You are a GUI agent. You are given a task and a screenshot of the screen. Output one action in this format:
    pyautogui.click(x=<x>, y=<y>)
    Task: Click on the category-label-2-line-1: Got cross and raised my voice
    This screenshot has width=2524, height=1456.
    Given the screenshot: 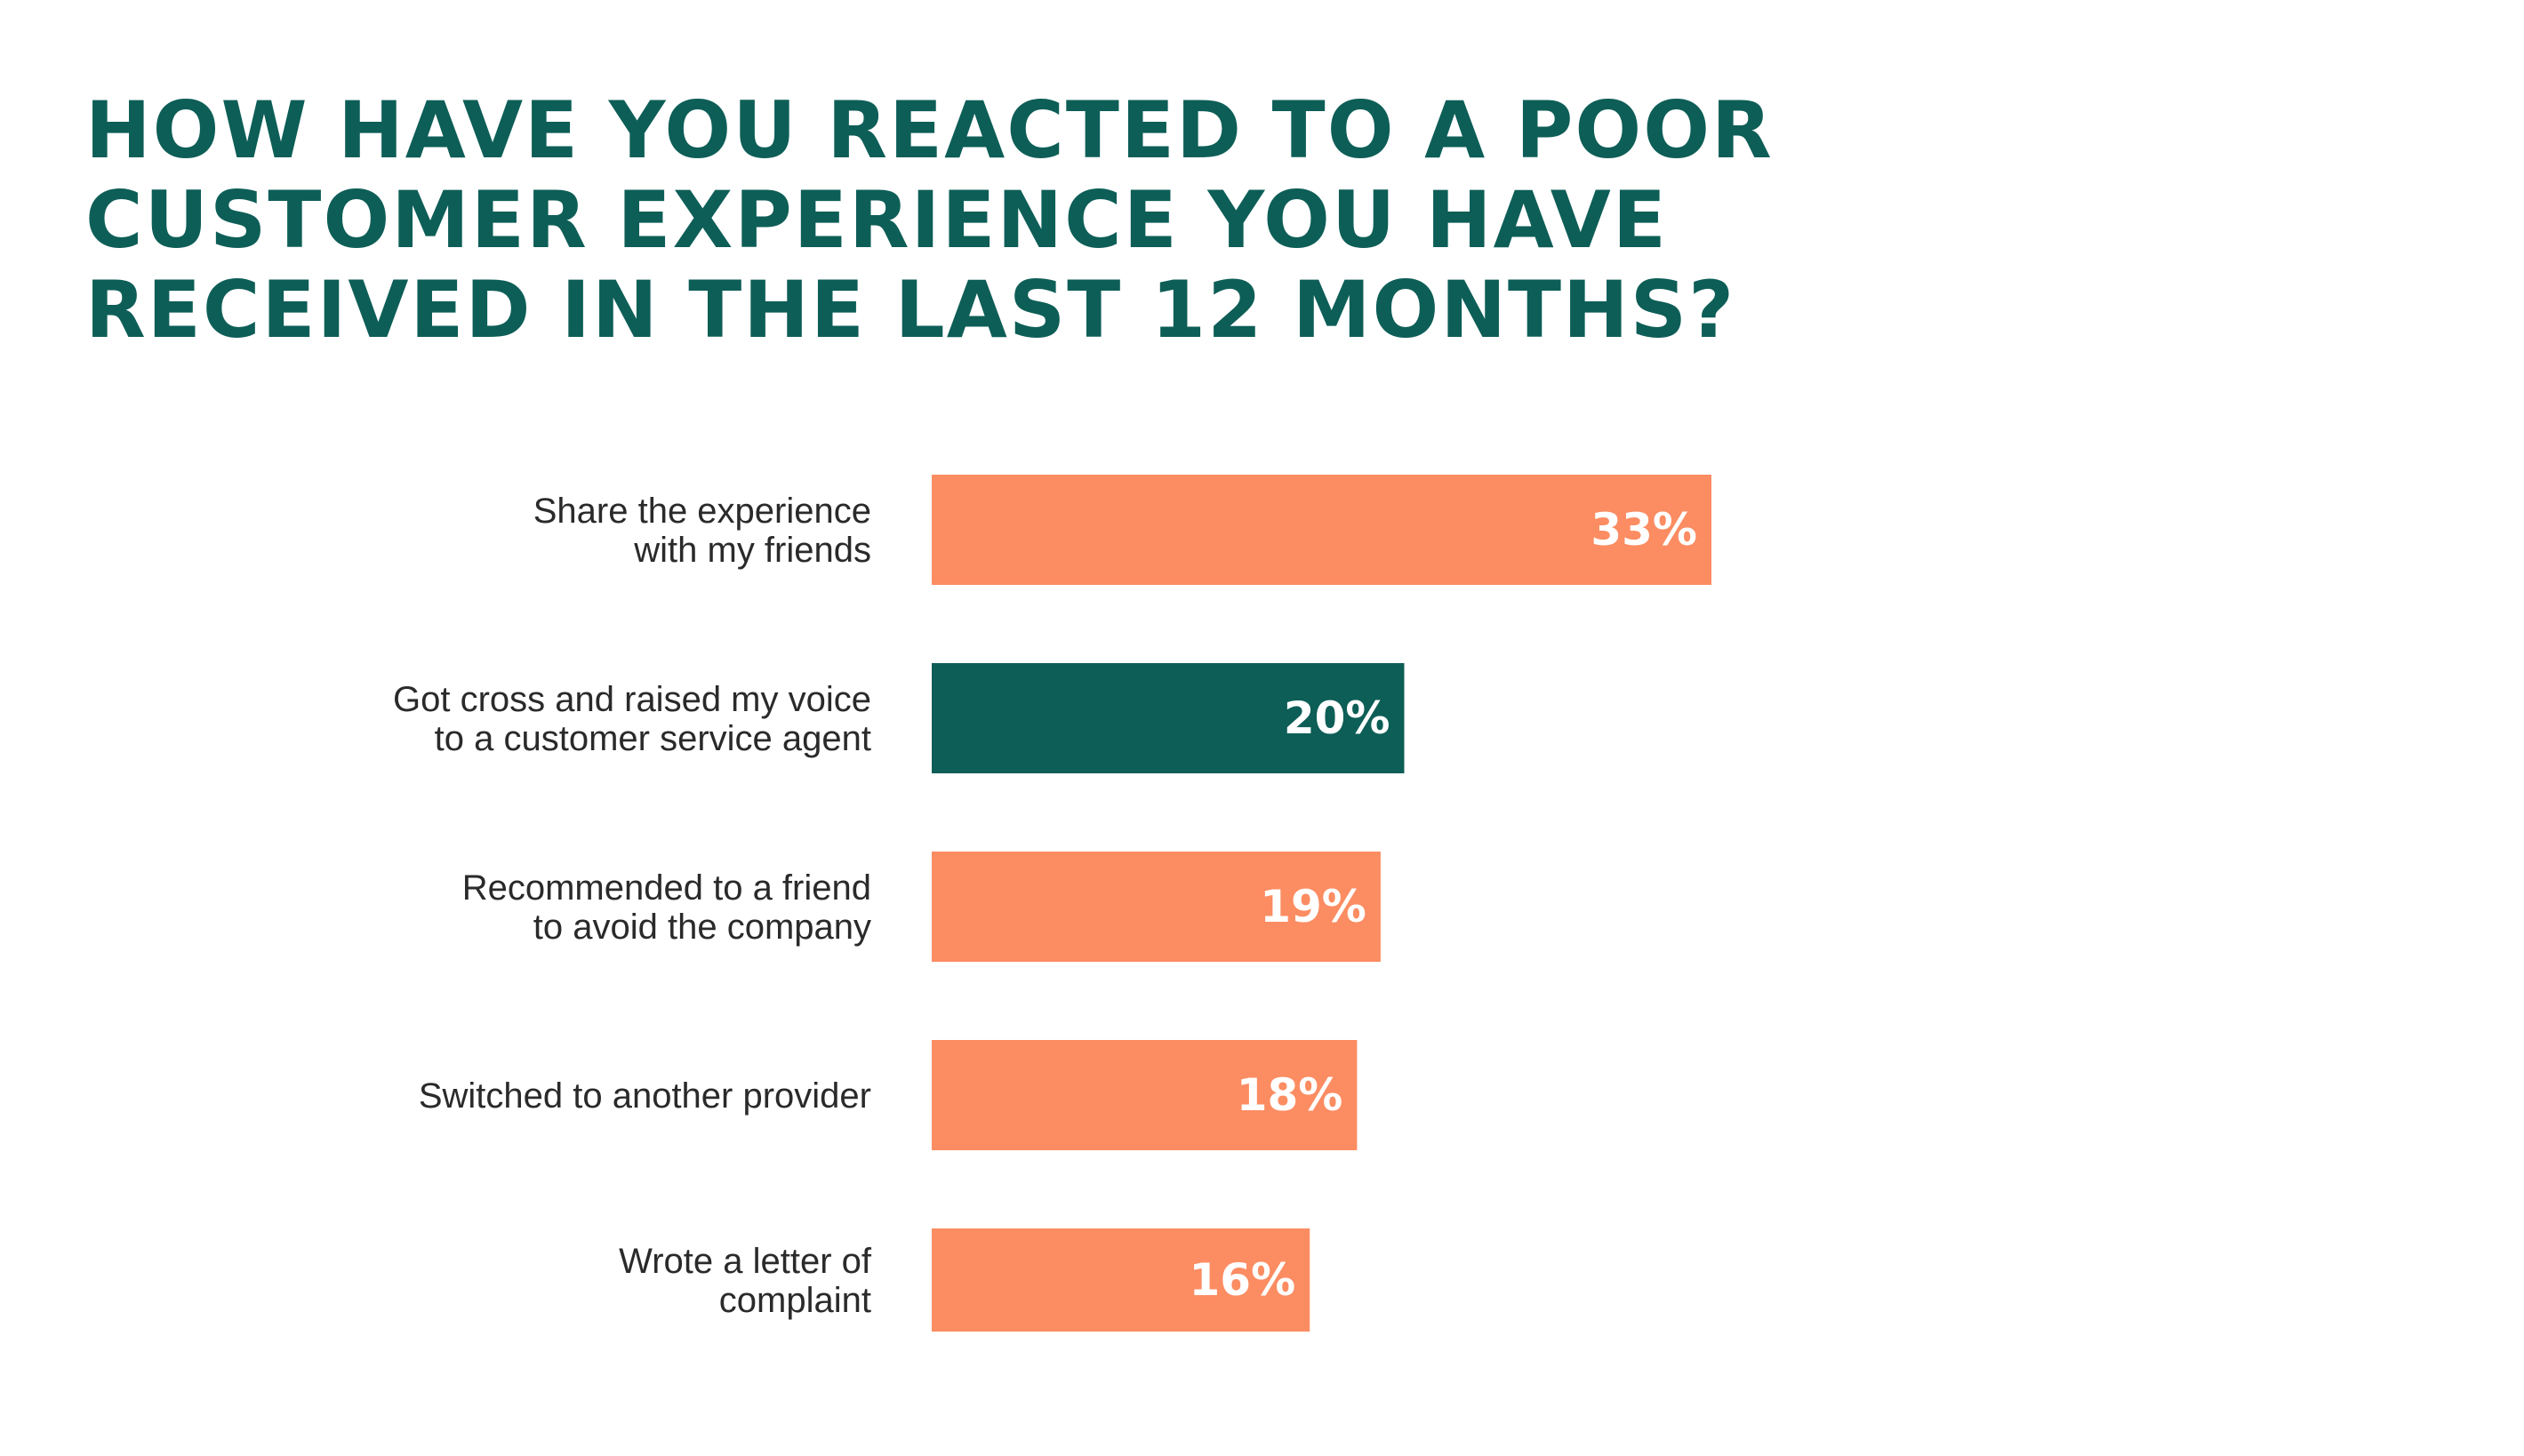 What is the action you would take?
    pyautogui.click(x=632, y=699)
    